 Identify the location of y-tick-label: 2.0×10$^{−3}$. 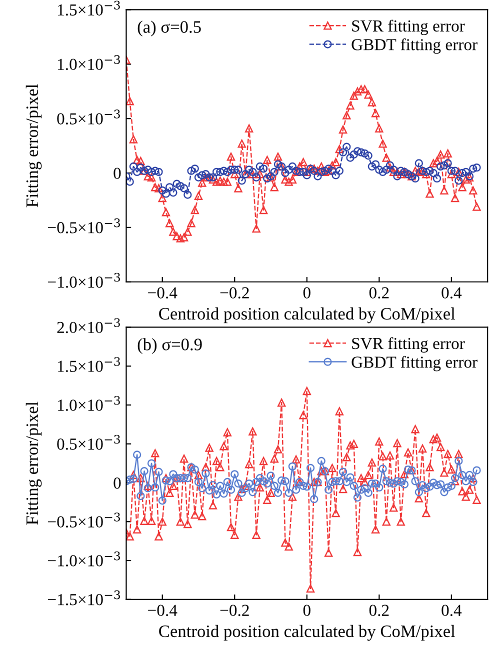
(88, 326).